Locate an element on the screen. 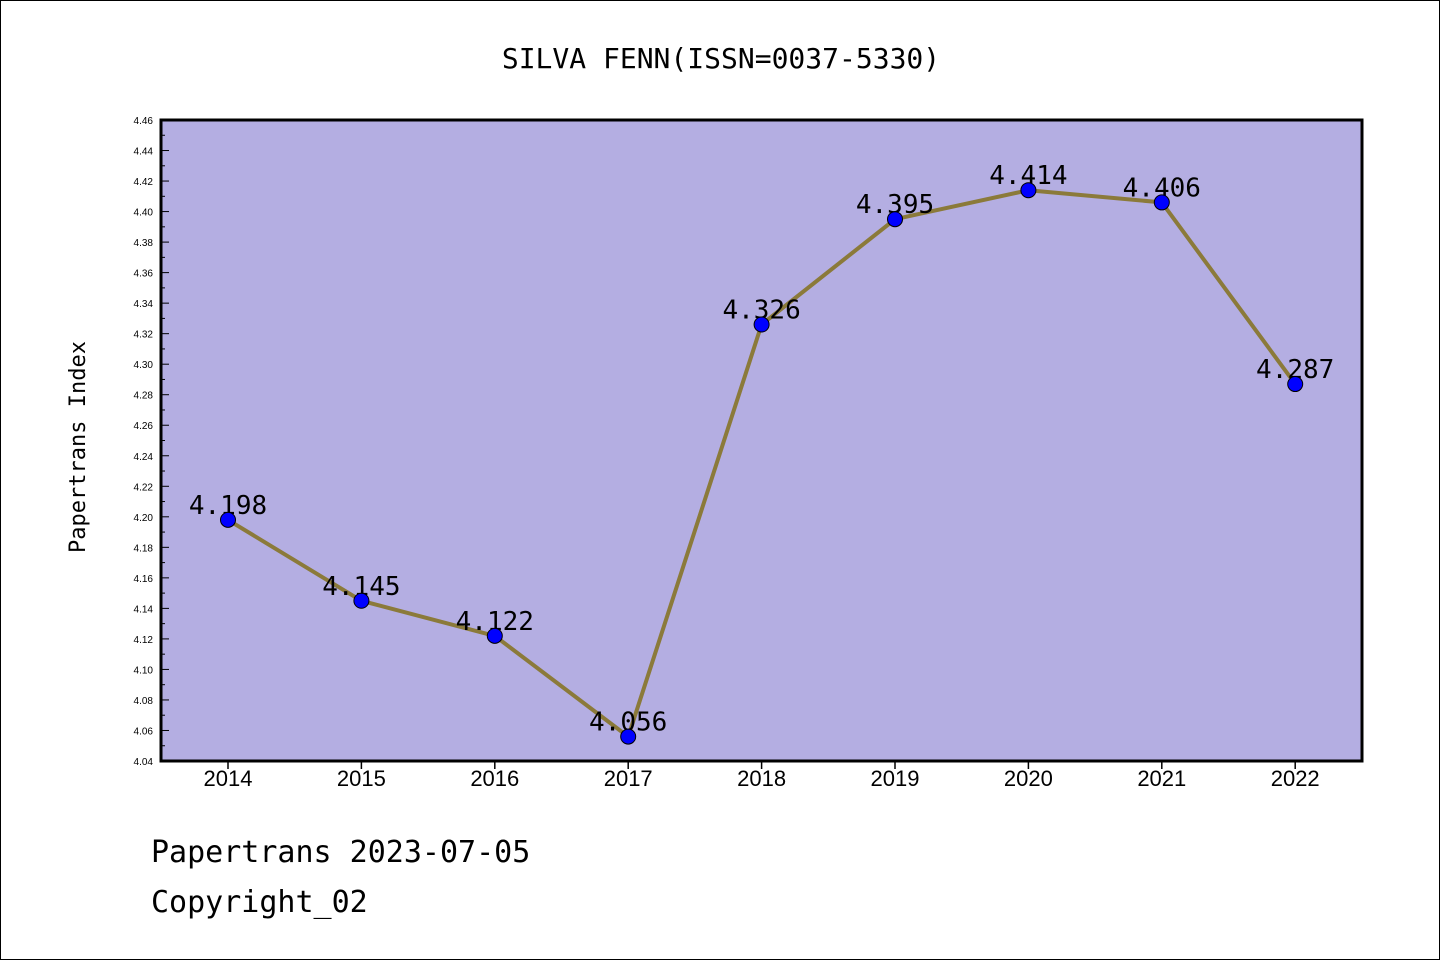  y-tick-label: 4.40 is located at coordinates (144, 213).